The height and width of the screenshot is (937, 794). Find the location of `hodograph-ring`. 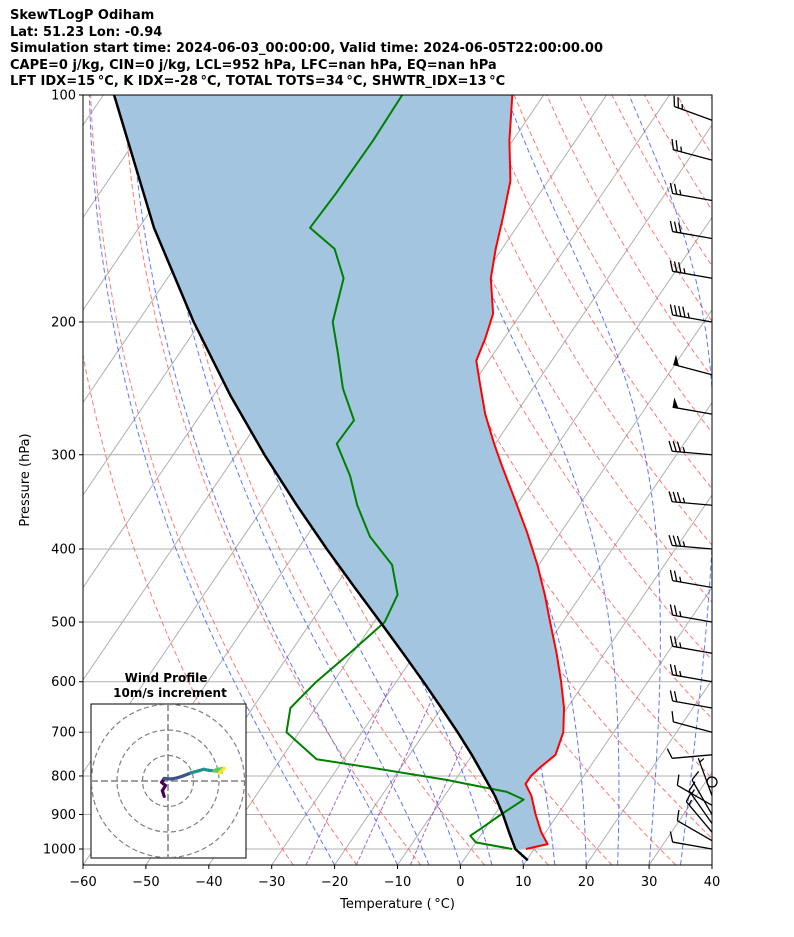

hodograph-ring is located at coordinates (168, 781).